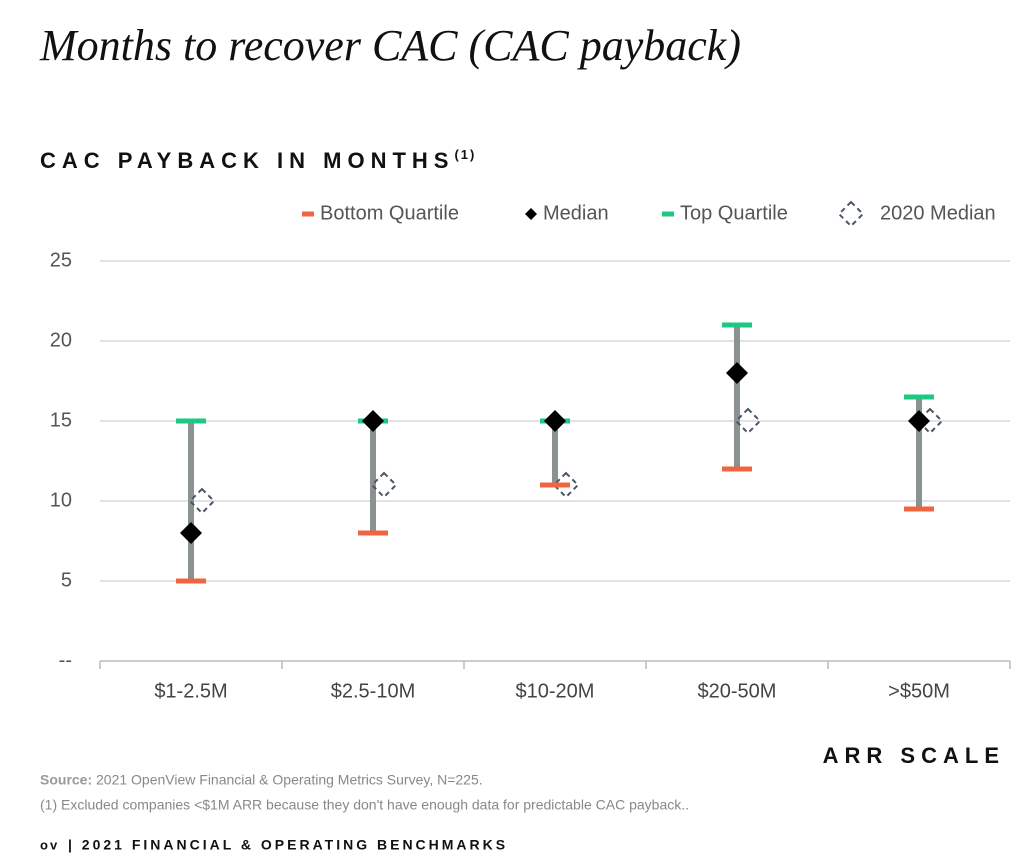  Describe the element at coordinates (61, 500) in the screenshot. I see `y-tick-label: 10` at that location.